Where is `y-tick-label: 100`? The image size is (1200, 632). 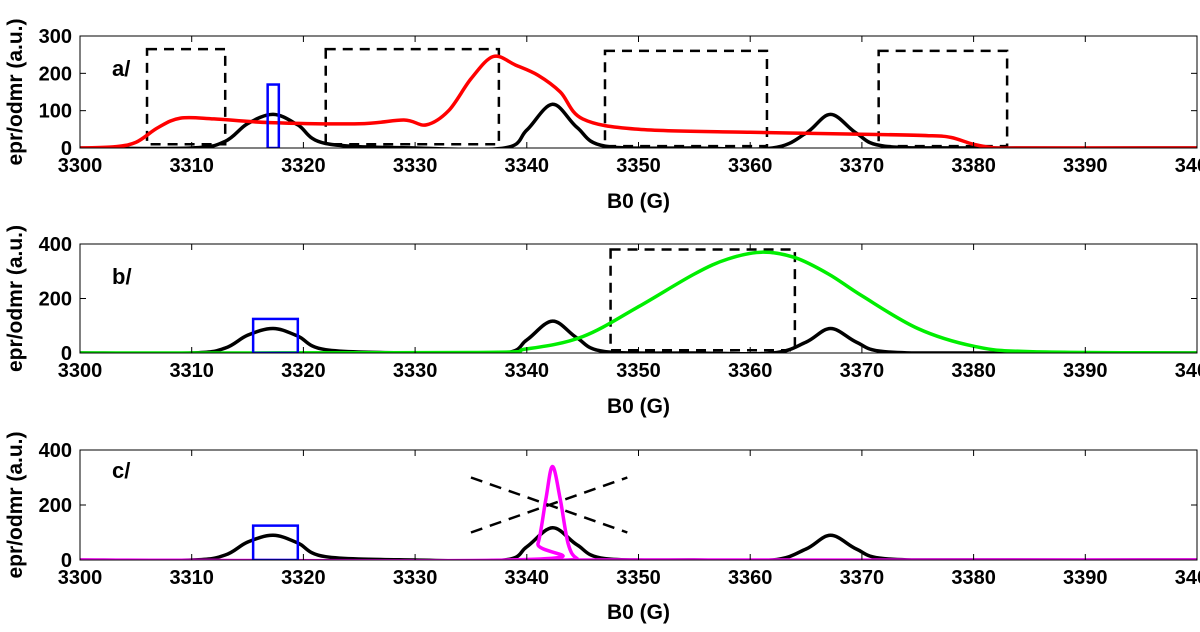 y-tick-label: 100 is located at coordinates (55, 112).